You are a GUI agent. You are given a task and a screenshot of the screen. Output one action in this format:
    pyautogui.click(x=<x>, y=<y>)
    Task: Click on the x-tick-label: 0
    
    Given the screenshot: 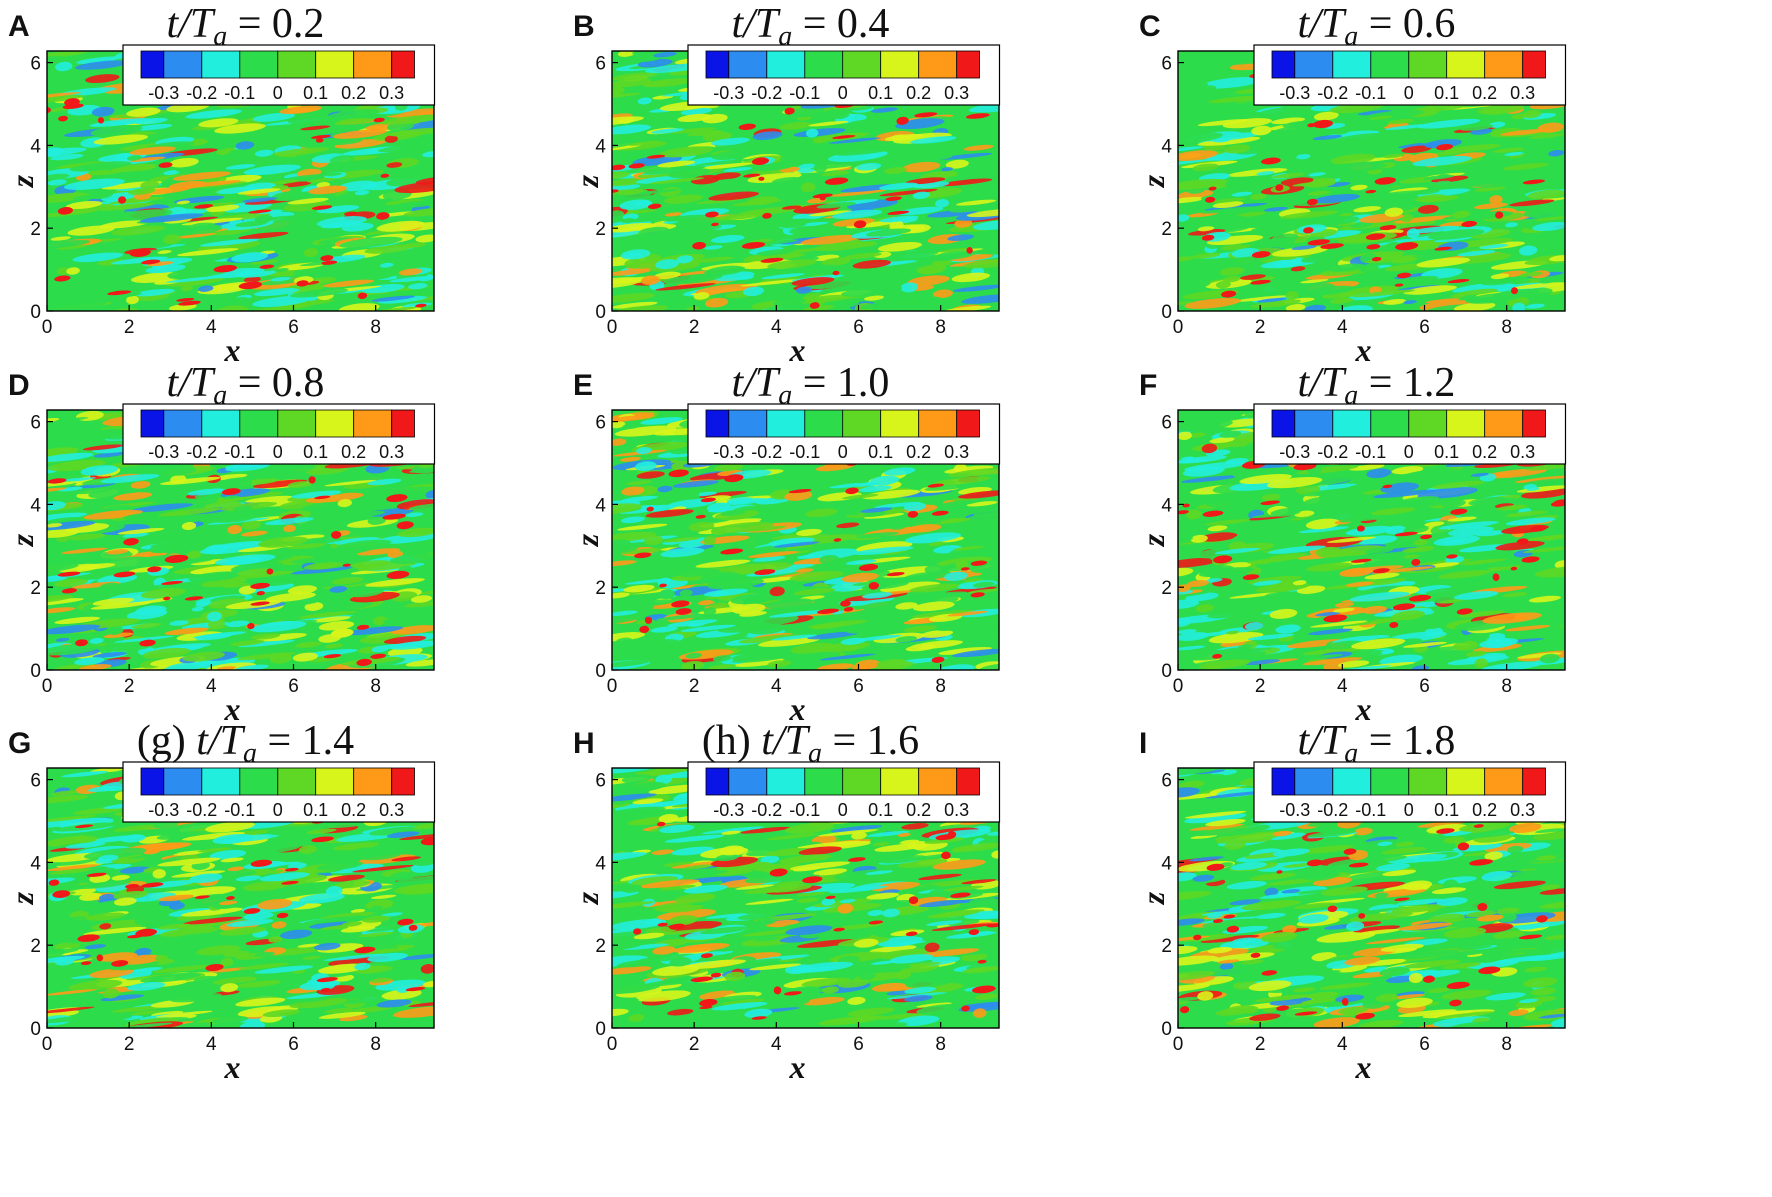 What is the action you would take?
    pyautogui.click(x=1178, y=686)
    